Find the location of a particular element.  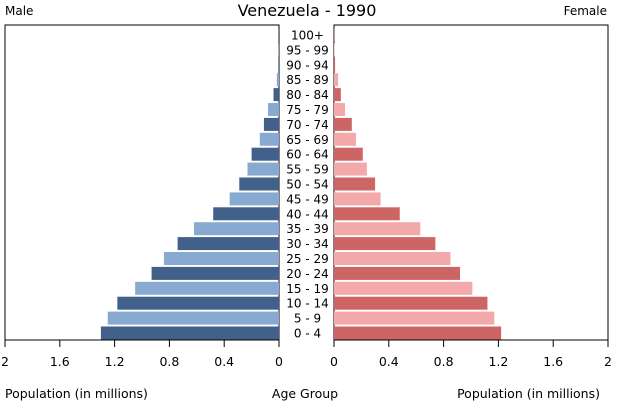

age-group-label: 55 - 59 is located at coordinates (307, 170).